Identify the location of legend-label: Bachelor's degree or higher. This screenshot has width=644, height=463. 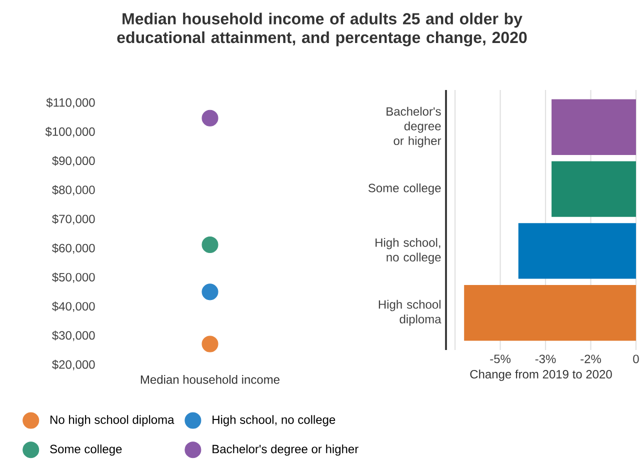
(285, 450).